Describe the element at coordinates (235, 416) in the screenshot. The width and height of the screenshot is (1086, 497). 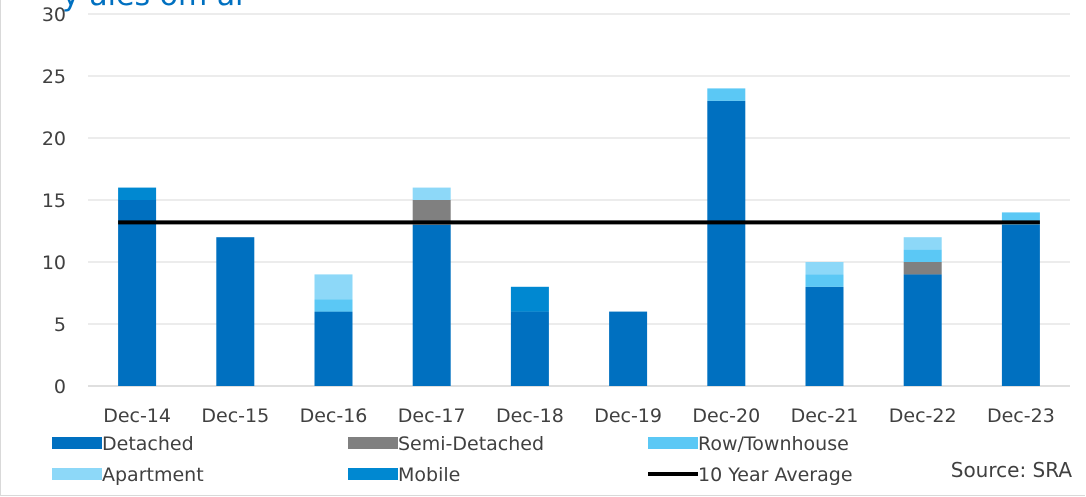
I see `x-tick-label: Dec-15` at that location.